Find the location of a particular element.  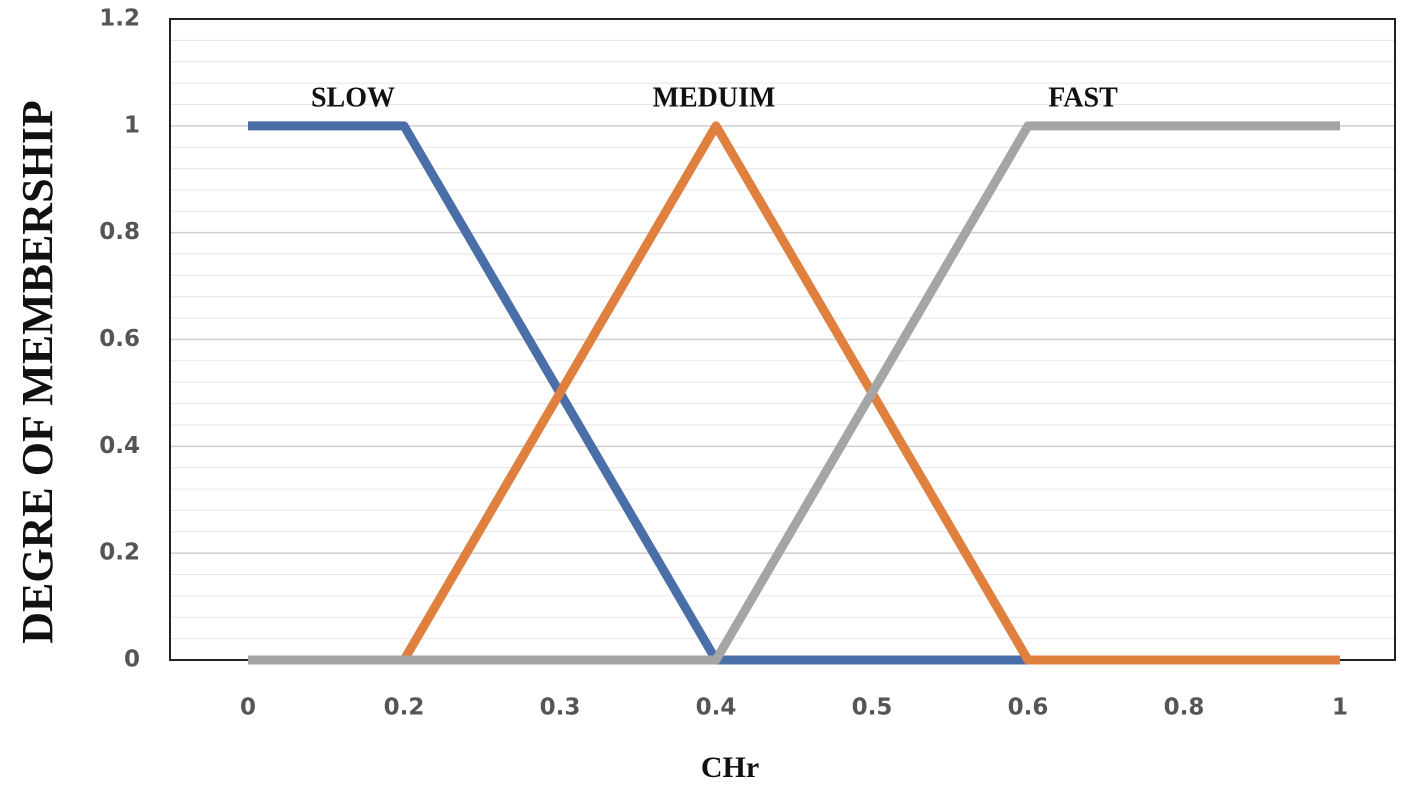

series-label: MEDUIM is located at coordinates (714, 97).